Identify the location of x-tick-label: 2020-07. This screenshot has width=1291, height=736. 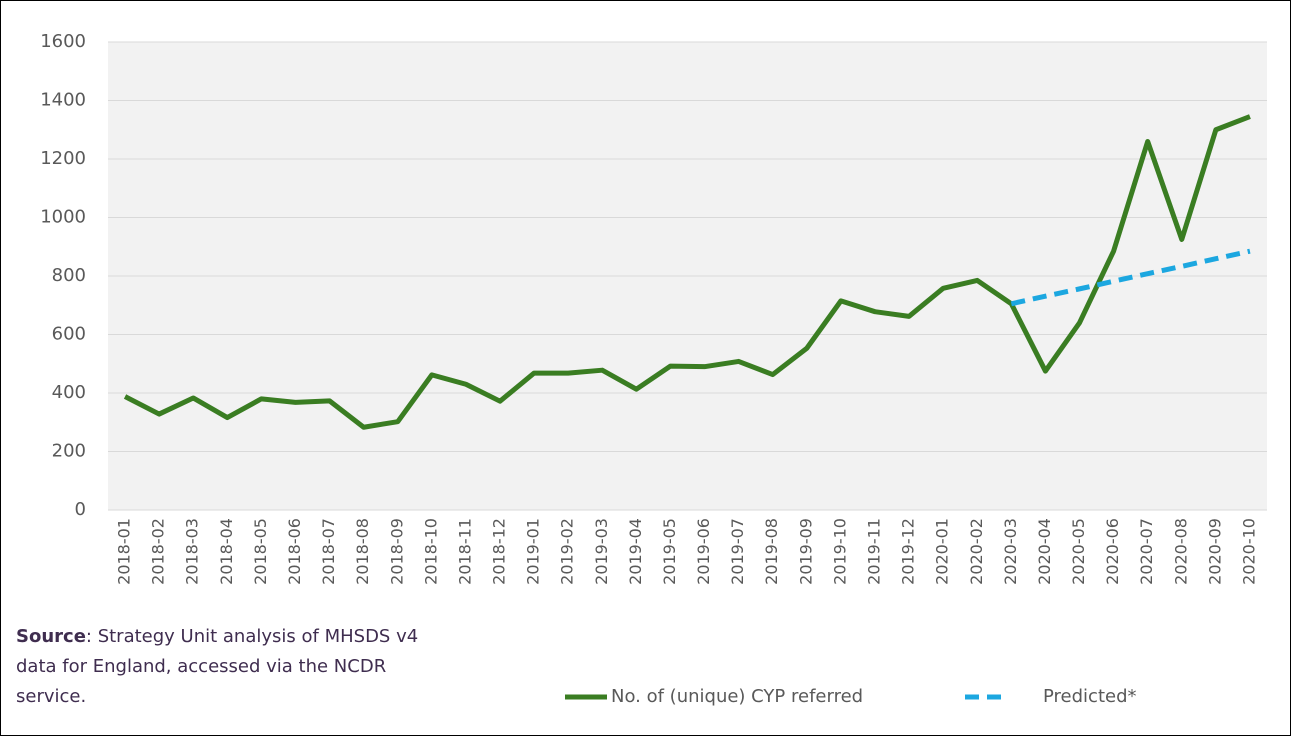
(1146, 551).